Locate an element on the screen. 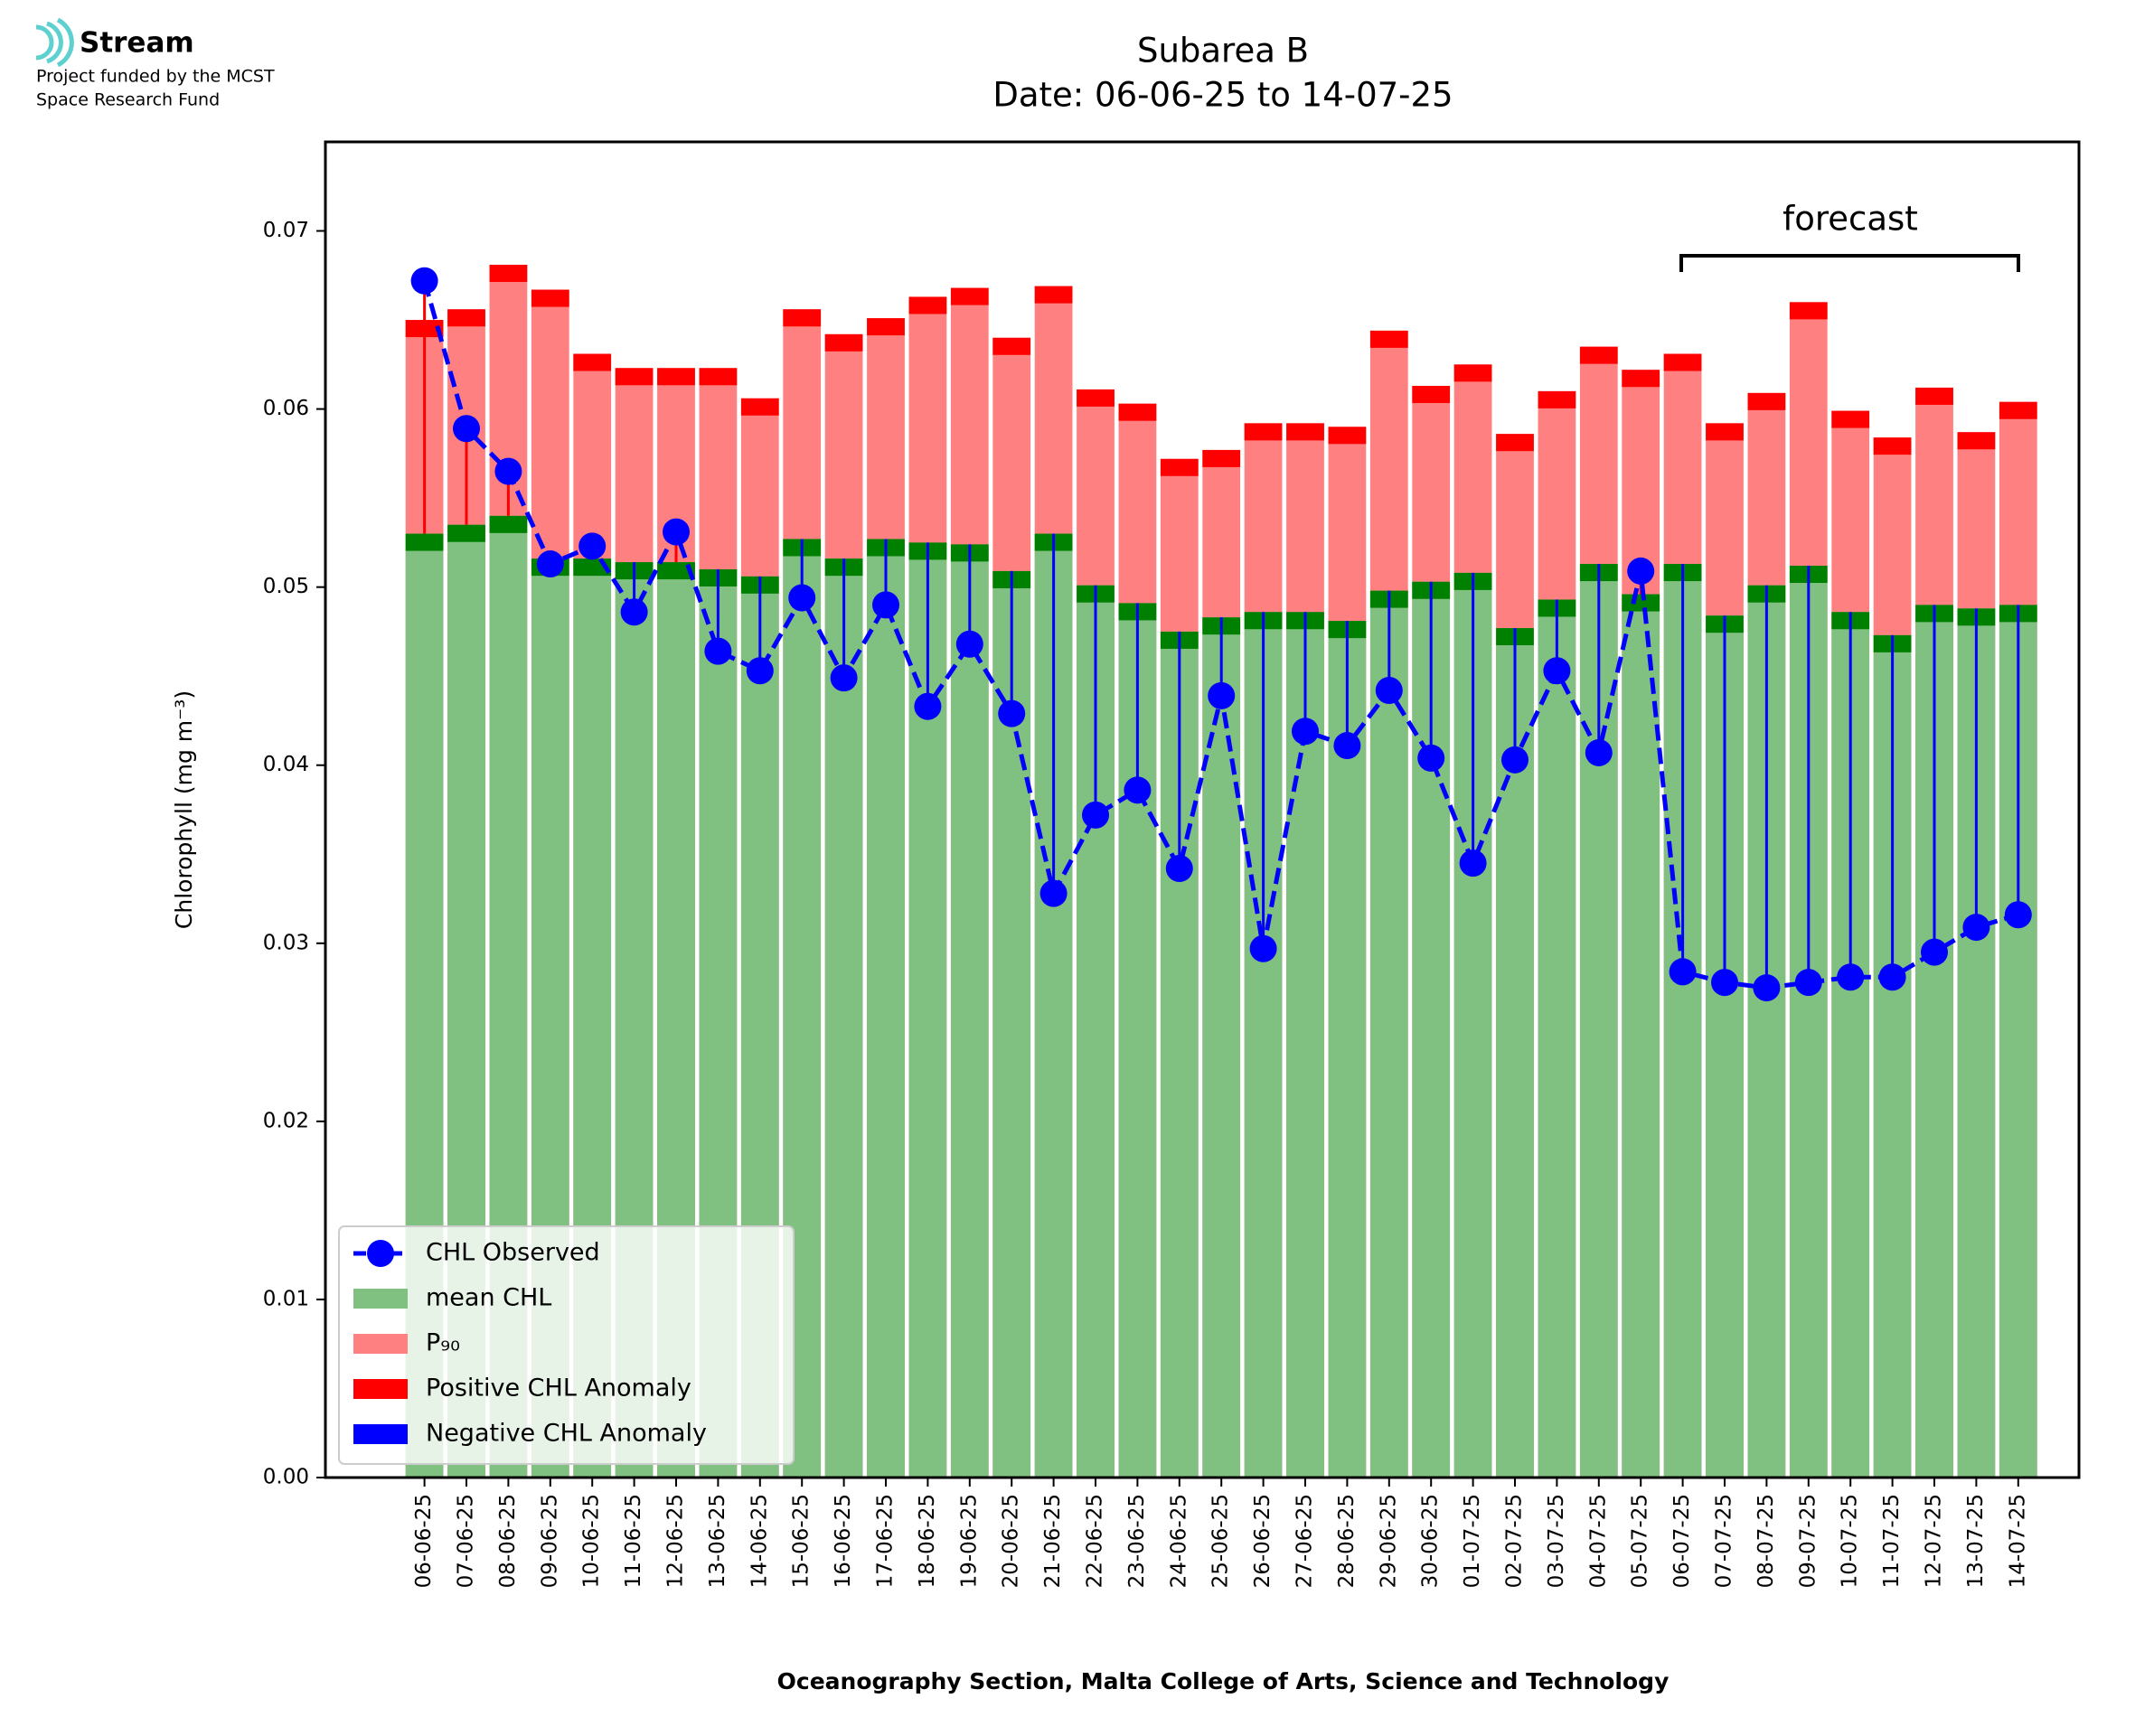  y-tick-label: 0.02 is located at coordinates (286, 1120).